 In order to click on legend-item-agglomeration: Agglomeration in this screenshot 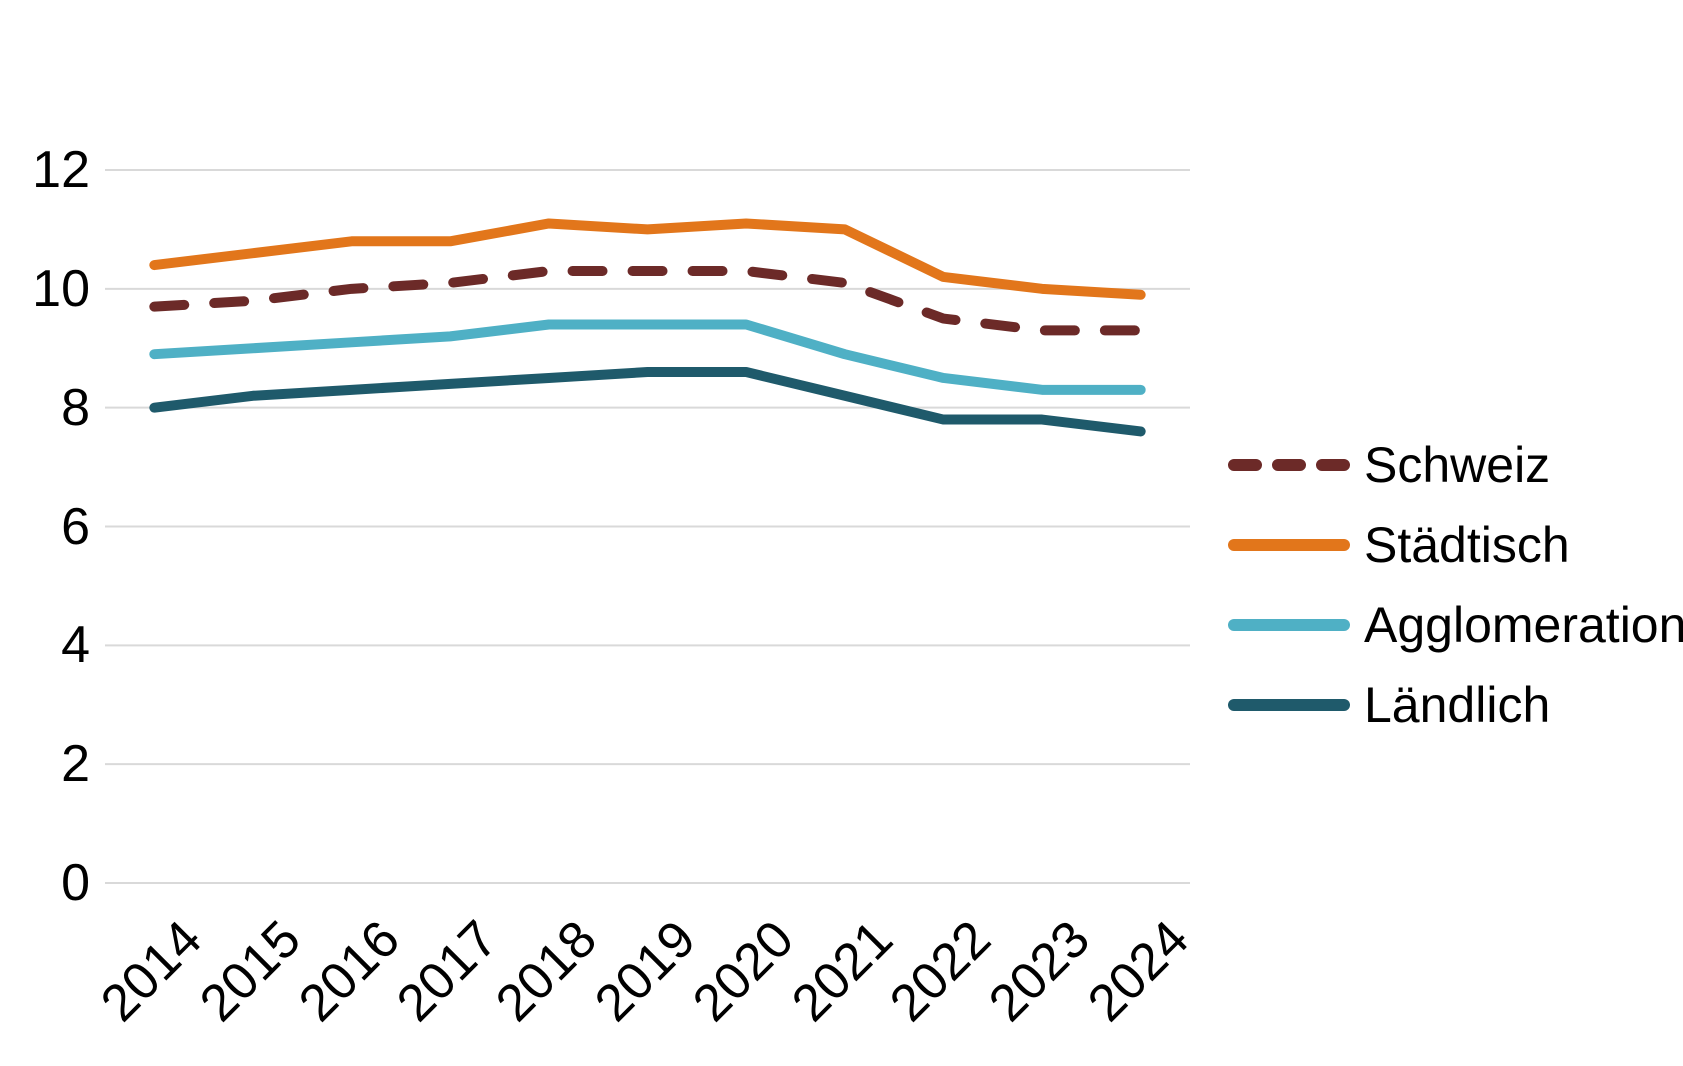, I will do `click(1455, 625)`.